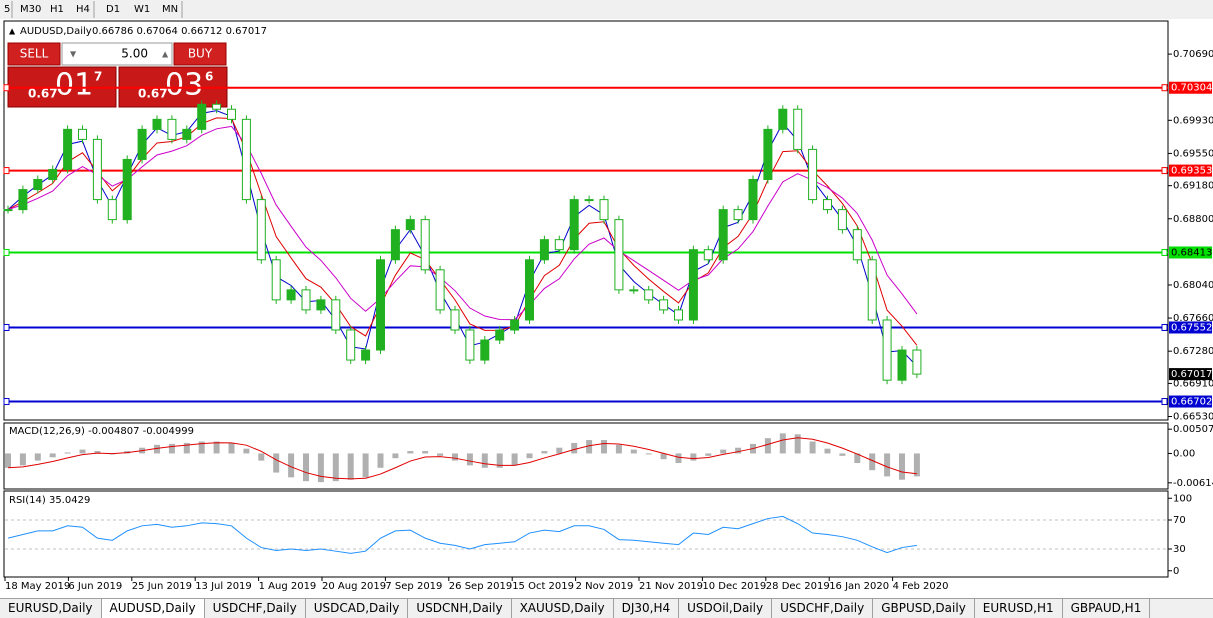  I want to click on chart-tab: DJ30,H4, so click(647, 608).